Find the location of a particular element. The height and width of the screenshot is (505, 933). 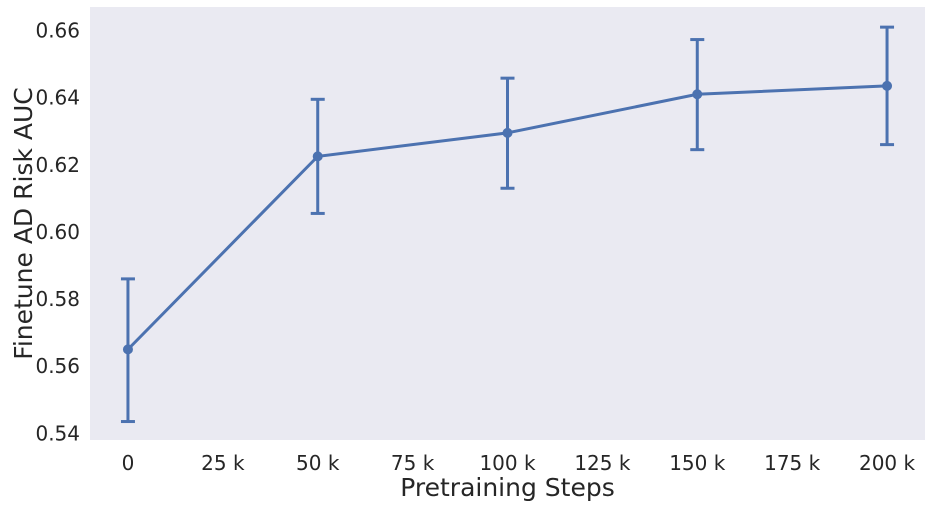

y-axis-ticks: 0.54 0.56 0.58 0.60 0.62 0.64 0.66 is located at coordinates (57, 231).